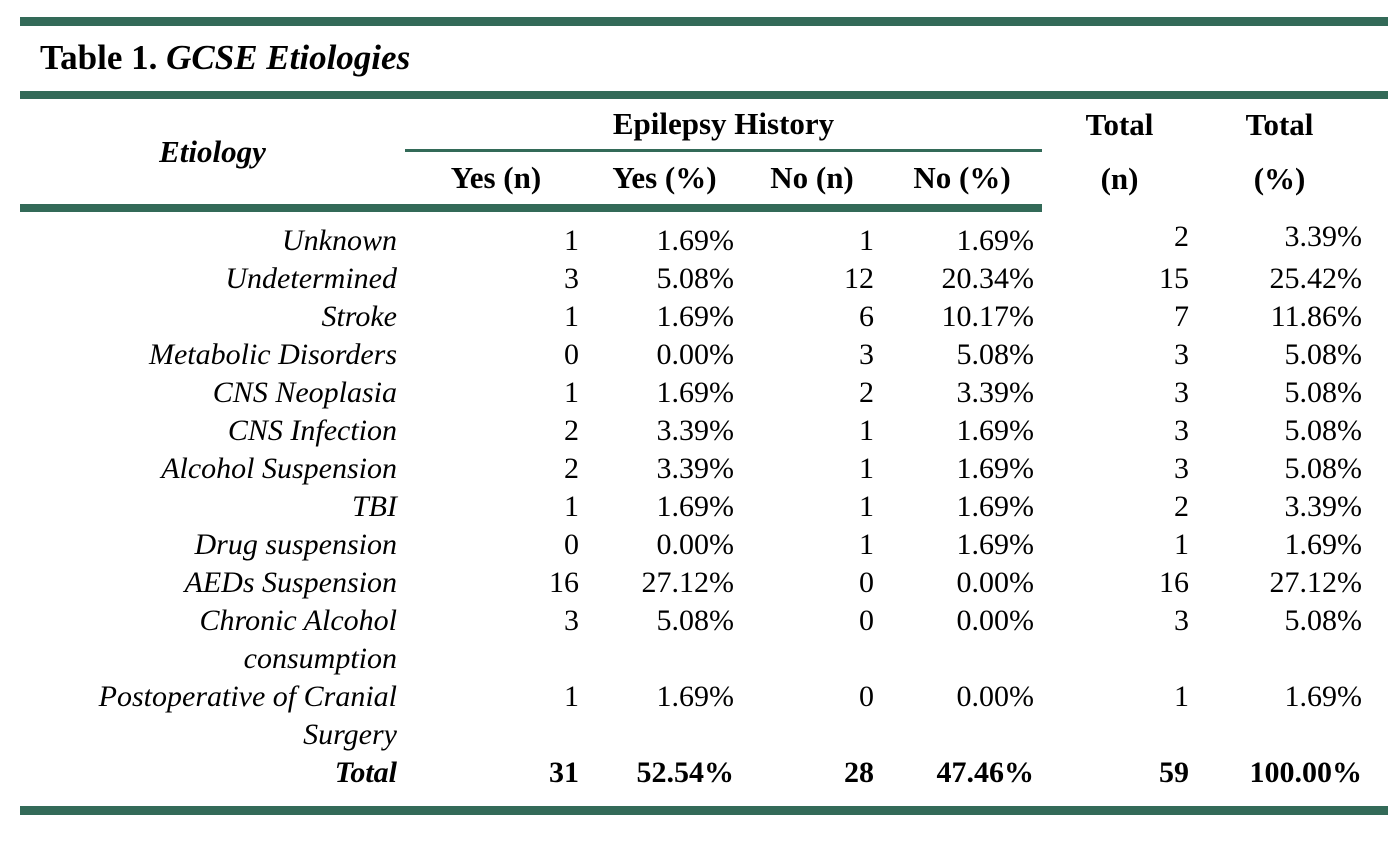 This screenshot has height=844, width=1392. What do you see at coordinates (988, 316) in the screenshot?
I see `no-pct-cell: 10.17%` at bounding box center [988, 316].